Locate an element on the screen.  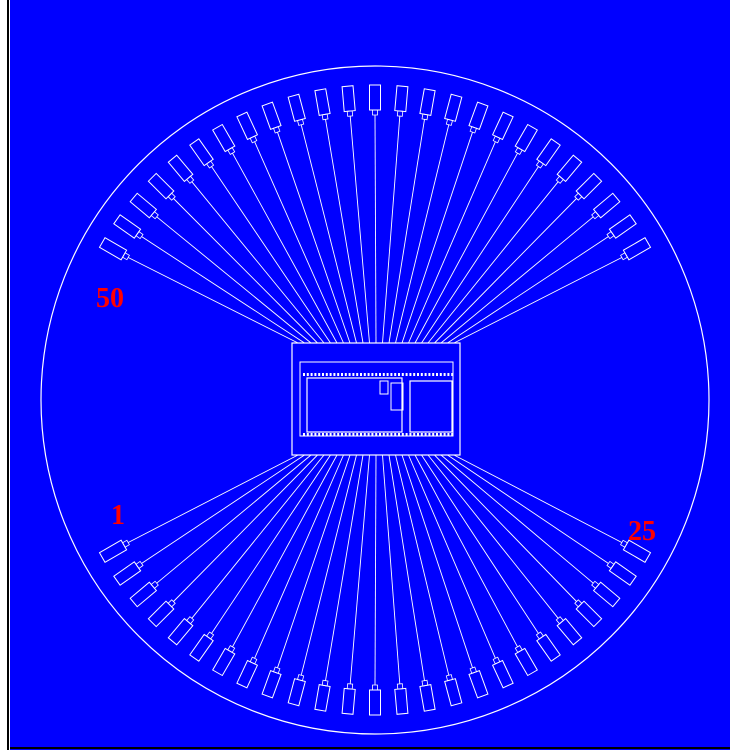
pad-label-quarter: 25 is located at coordinates (642, 531).